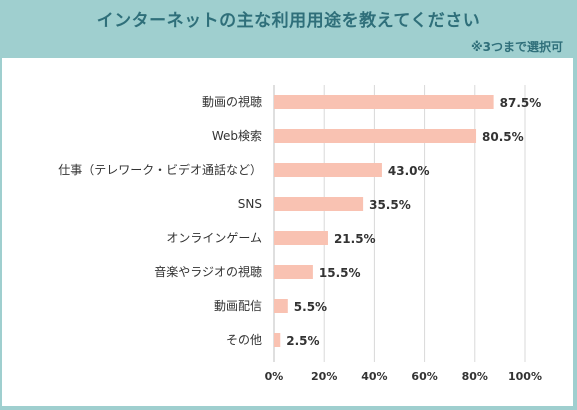 The image size is (577, 410). I want to click on category-label: SNS, so click(250, 204).